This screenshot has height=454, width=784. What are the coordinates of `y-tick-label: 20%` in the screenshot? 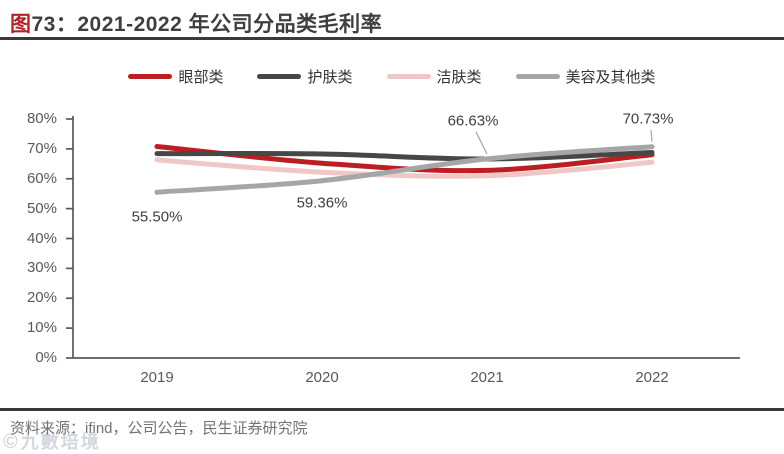 It's located at (41, 298).